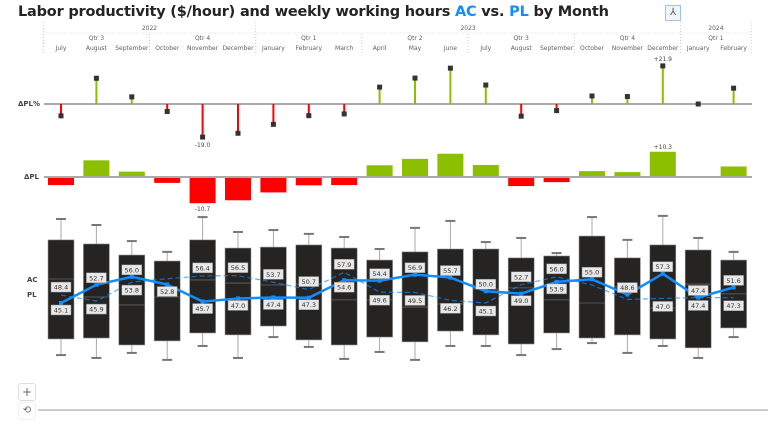 The image size is (768, 430). I want to click on pl-label: 47.3, so click(733, 306).